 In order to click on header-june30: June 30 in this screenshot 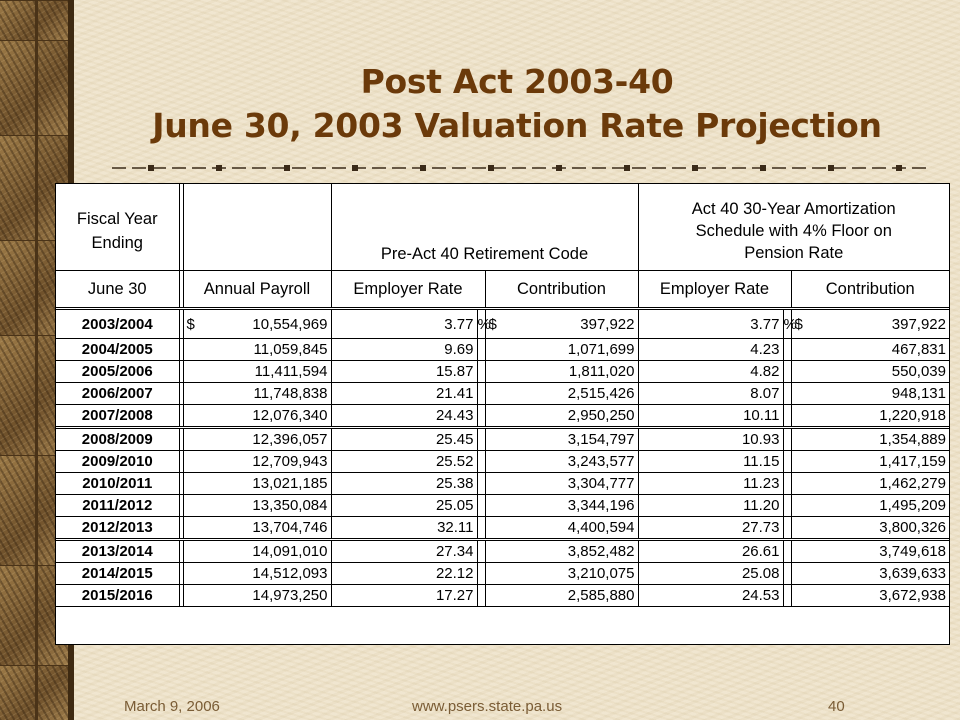, I will do `click(118, 290)`.